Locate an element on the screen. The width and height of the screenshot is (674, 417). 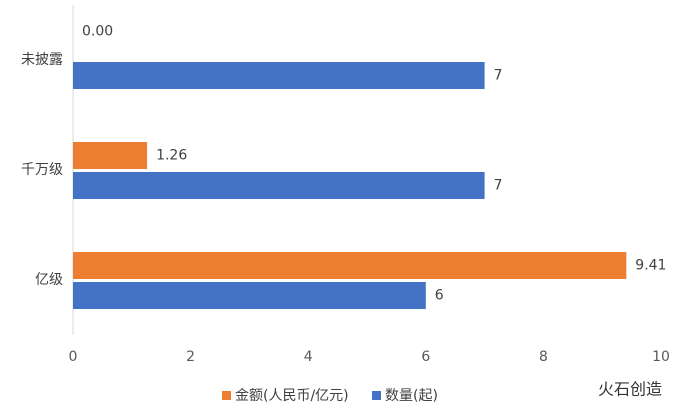
x-tick-label: 6 is located at coordinates (425, 357).